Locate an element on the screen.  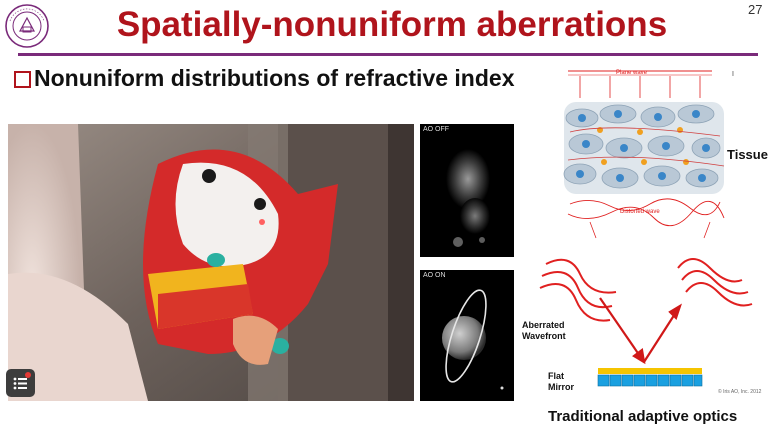
tissue-label: Tissue is located at coordinates (747, 154).